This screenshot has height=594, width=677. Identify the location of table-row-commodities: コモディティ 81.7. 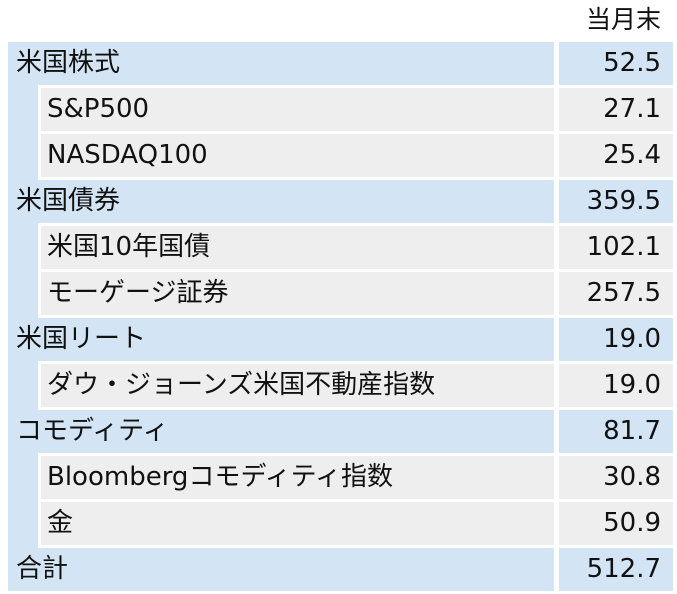
(340, 431).